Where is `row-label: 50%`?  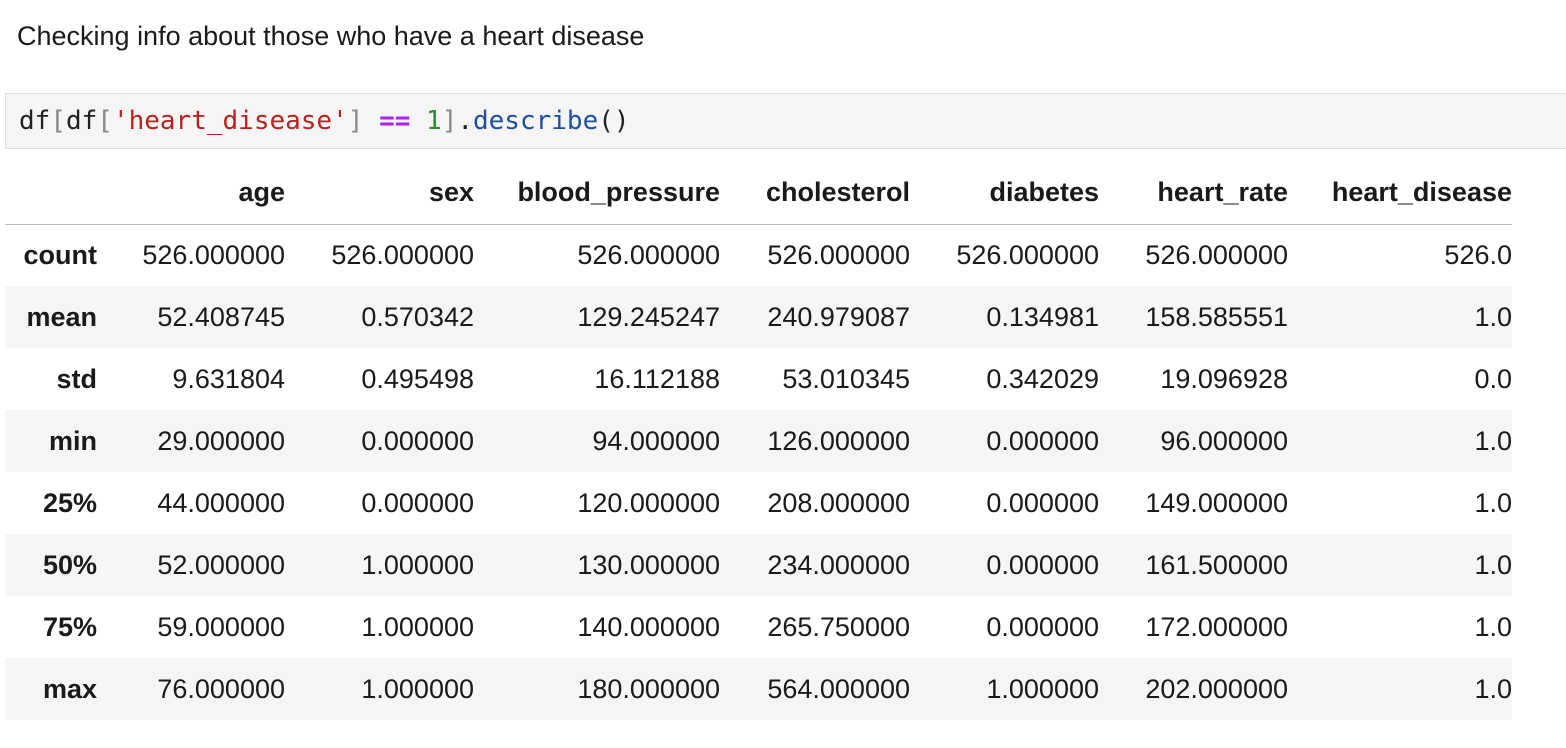 row-label: 50% is located at coordinates (69, 564).